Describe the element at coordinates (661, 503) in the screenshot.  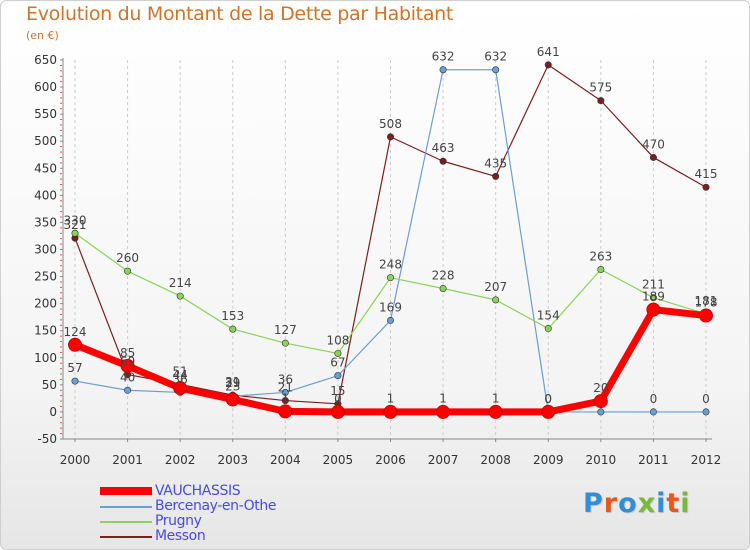
I see `logo-letter: i` at that location.